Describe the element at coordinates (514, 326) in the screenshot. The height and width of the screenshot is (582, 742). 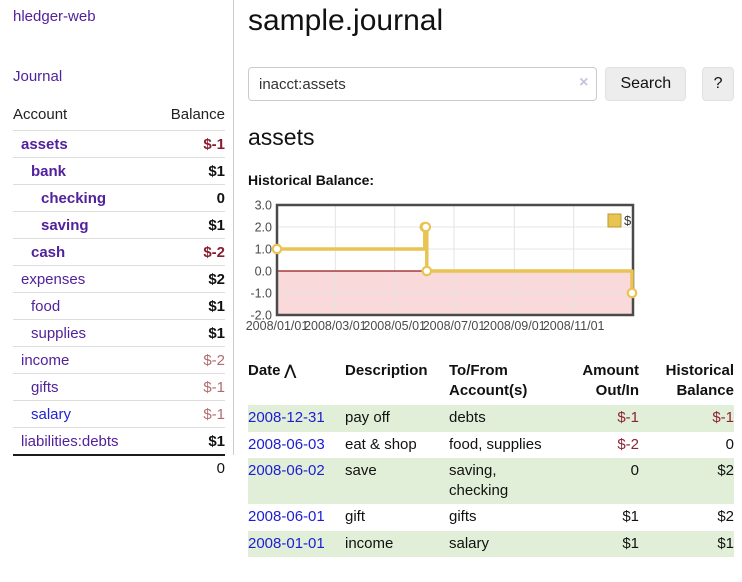
I see `x-axis-tick-label: 2008/09/01` at that location.